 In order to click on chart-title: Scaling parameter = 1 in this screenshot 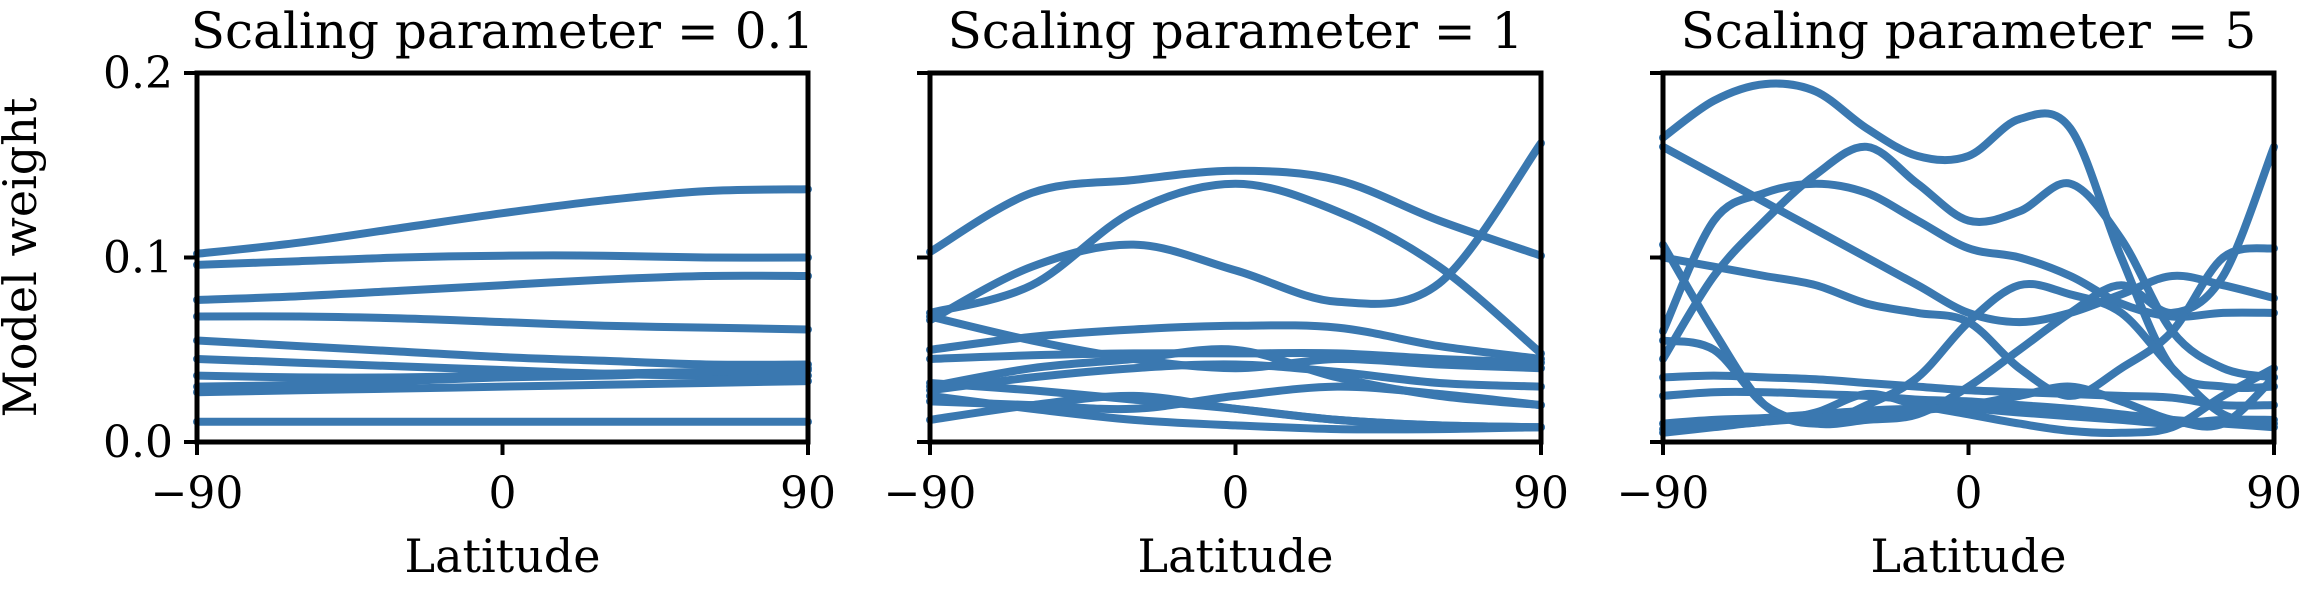, I will do `click(1236, 31)`.